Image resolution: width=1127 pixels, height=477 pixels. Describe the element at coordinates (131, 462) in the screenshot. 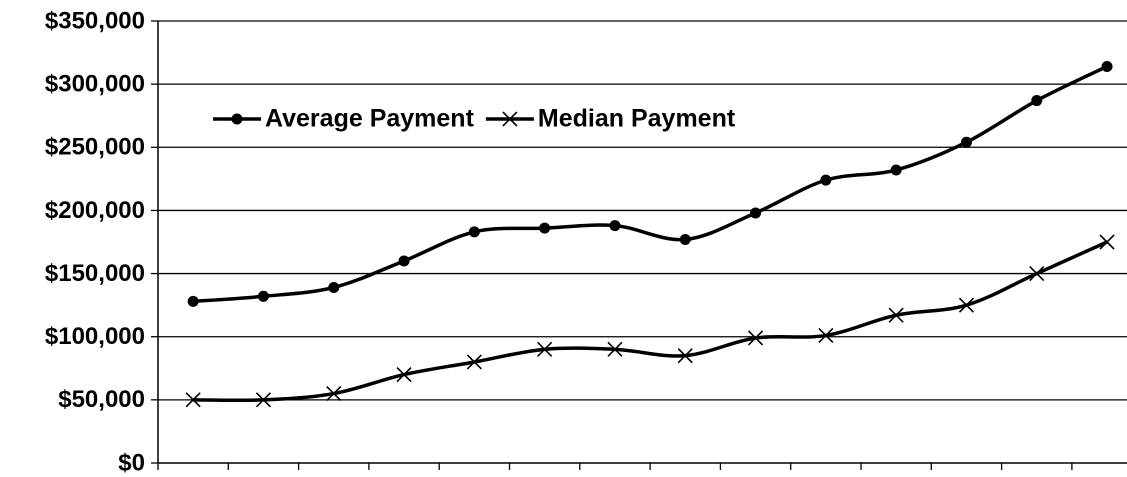

I see `y-tick-label: $0` at that location.